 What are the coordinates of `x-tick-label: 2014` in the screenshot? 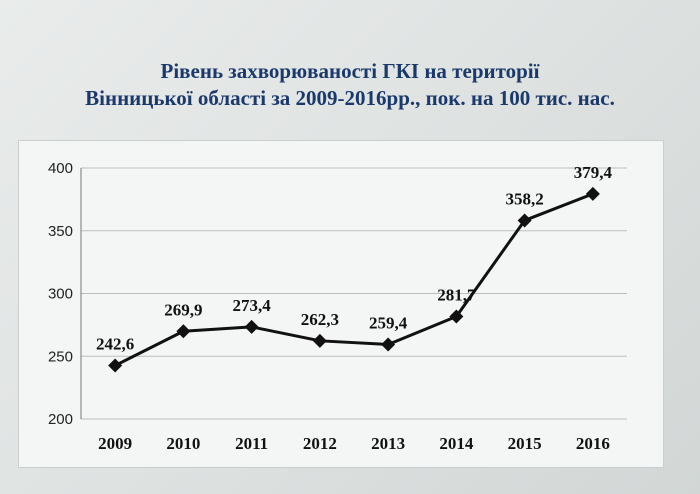 It's located at (456, 443).